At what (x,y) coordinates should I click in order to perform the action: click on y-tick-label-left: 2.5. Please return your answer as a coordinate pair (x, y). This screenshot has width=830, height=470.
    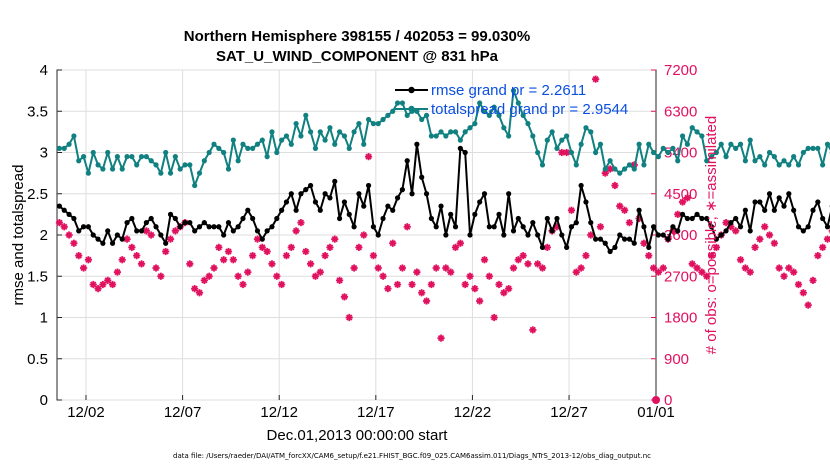
    Looking at the image, I should click on (37, 194).